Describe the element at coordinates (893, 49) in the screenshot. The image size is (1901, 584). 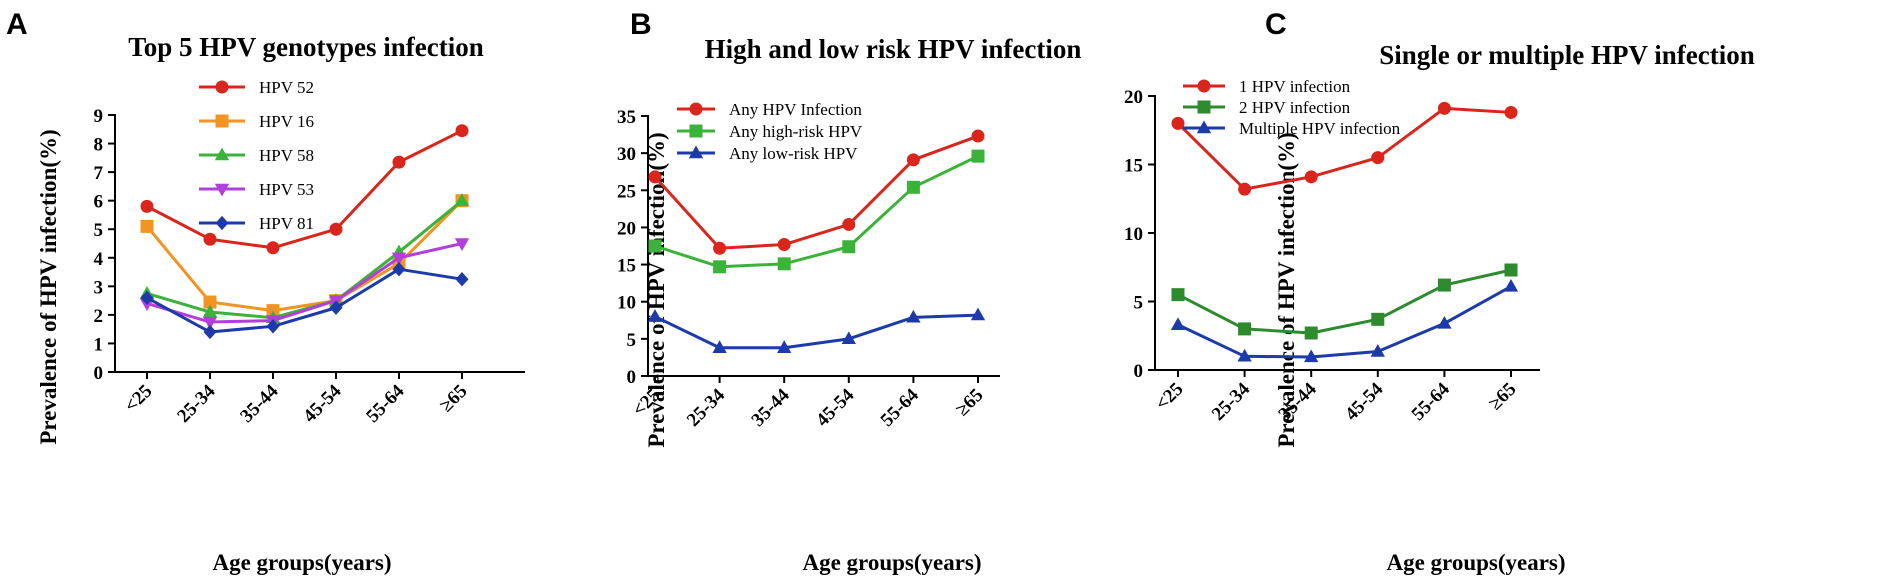
I see `chart-title-b: High and low risk HPV infection` at that location.